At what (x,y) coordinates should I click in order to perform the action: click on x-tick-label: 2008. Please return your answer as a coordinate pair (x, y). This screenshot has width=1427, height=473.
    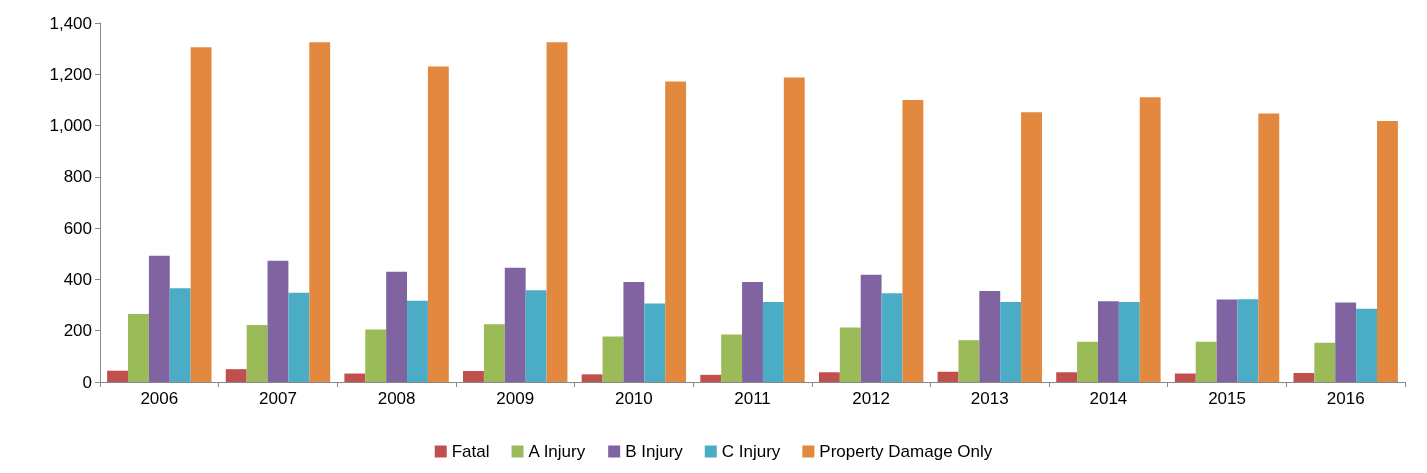
    Looking at the image, I should click on (396, 398).